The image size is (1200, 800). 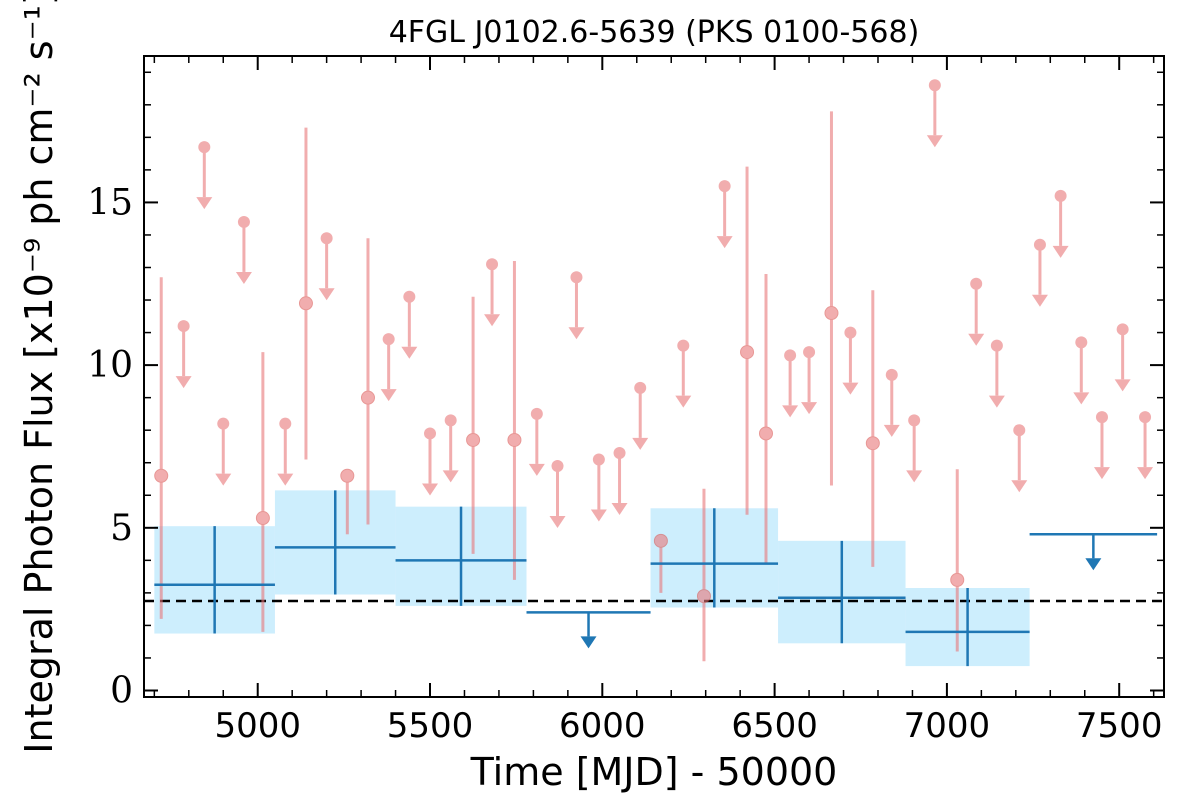 What do you see at coordinates (602, 726) in the screenshot?
I see `x-tick-label: 6000` at bounding box center [602, 726].